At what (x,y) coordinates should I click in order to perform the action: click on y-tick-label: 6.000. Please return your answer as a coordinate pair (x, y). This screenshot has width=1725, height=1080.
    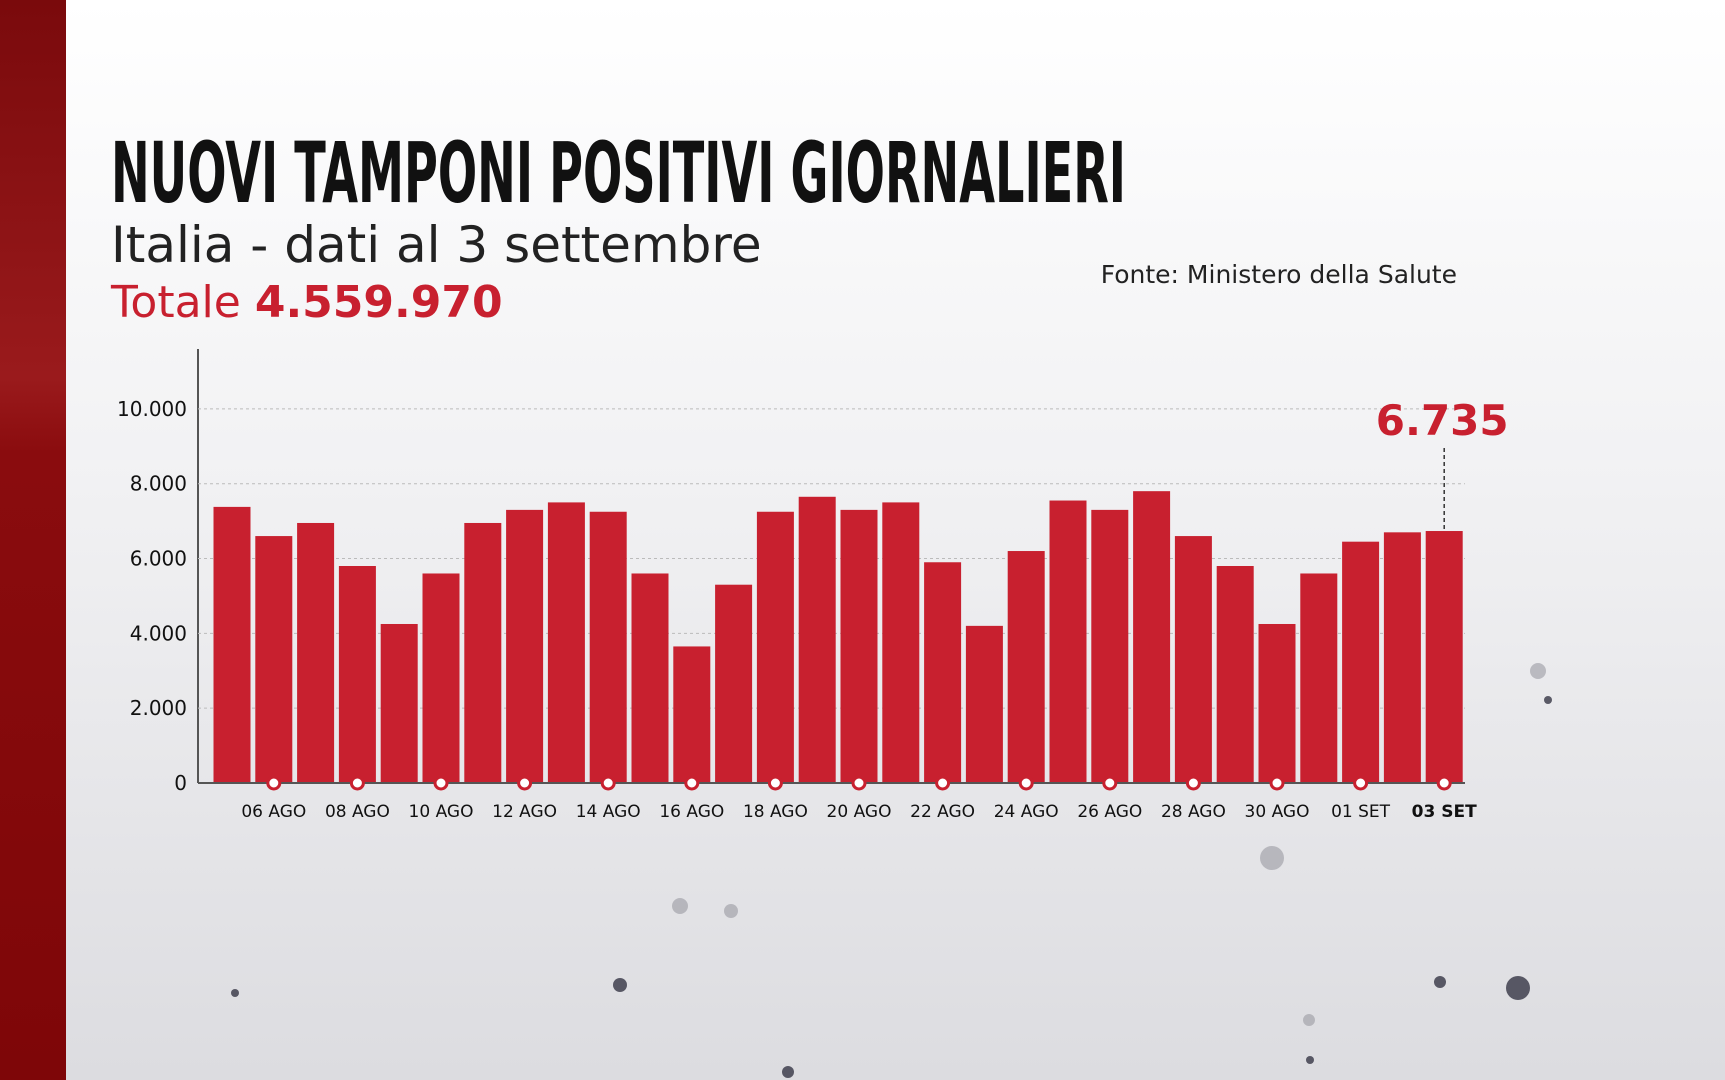
    Looking at the image, I should click on (158, 559).